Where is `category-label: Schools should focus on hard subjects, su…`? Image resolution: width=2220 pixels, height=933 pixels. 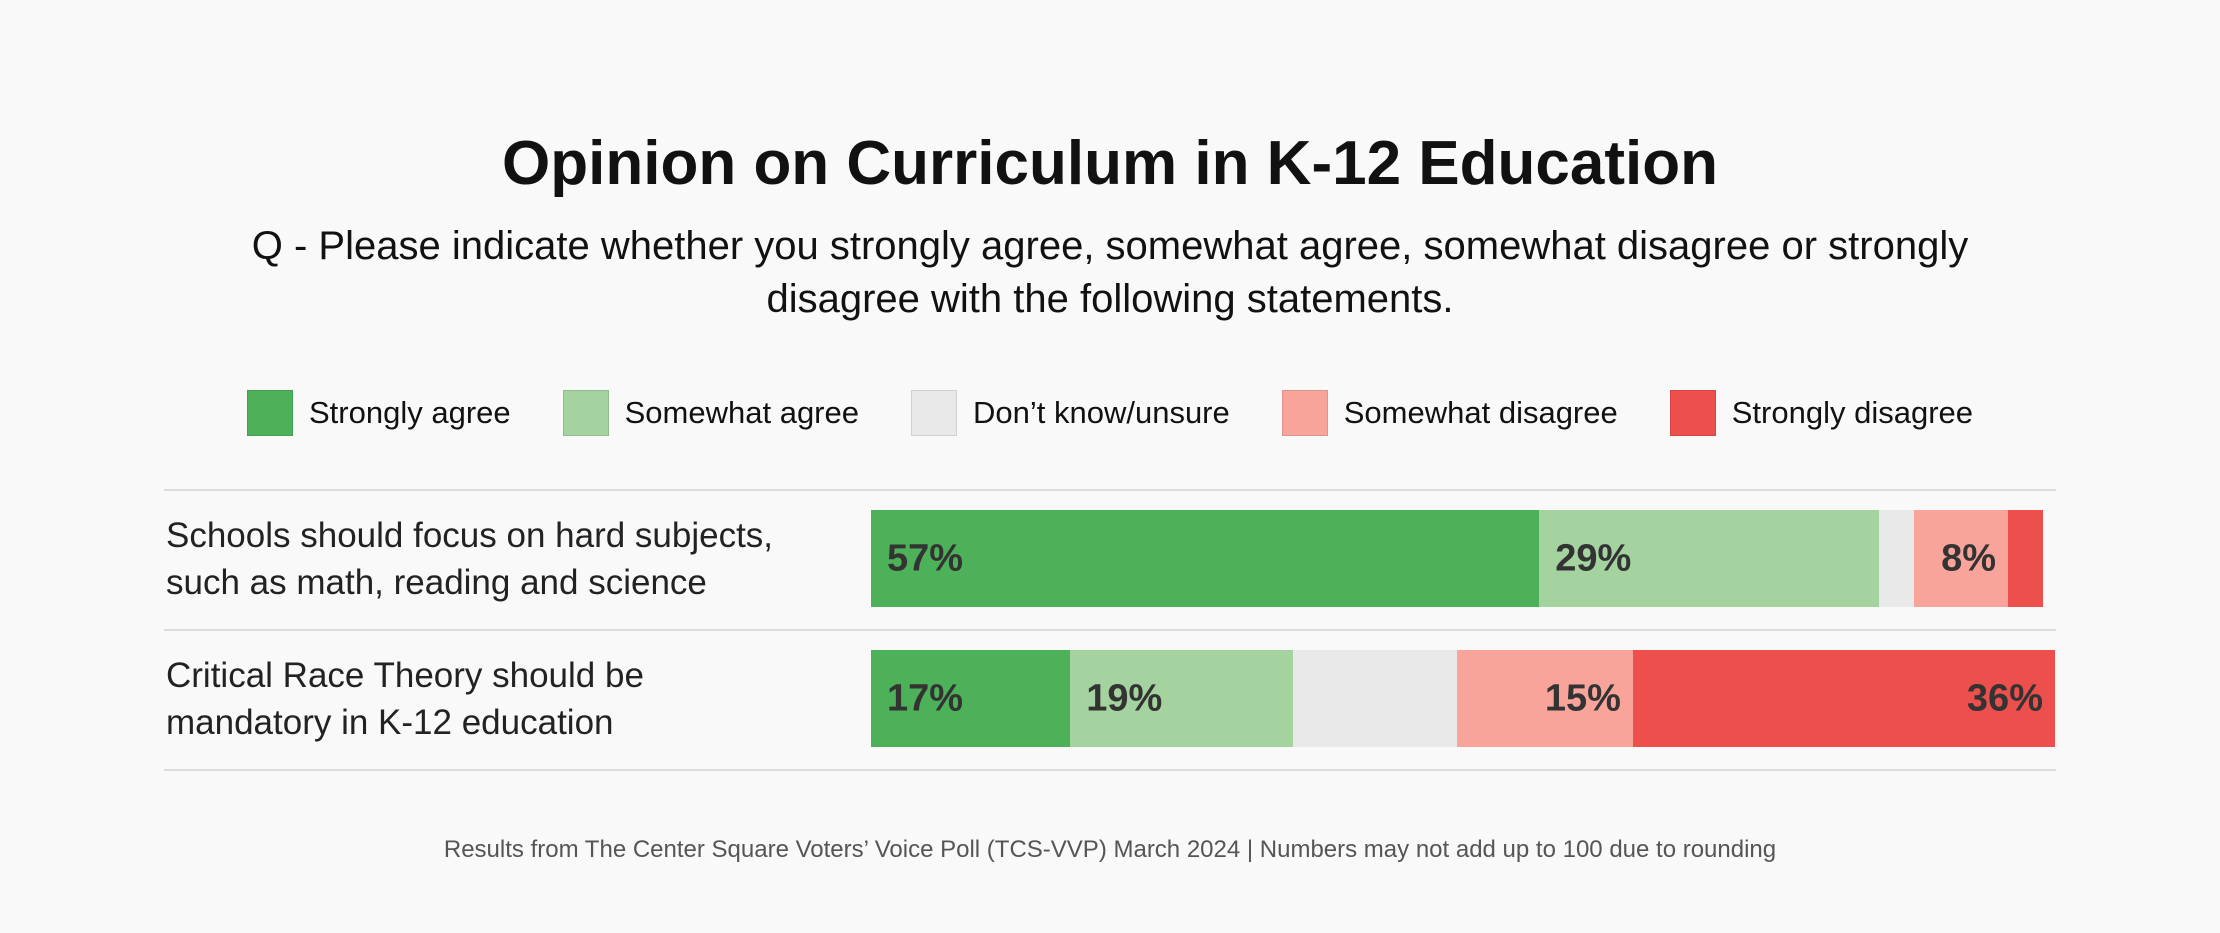
category-label: Schools should focus on hard subjects, su… is located at coordinates (469, 559).